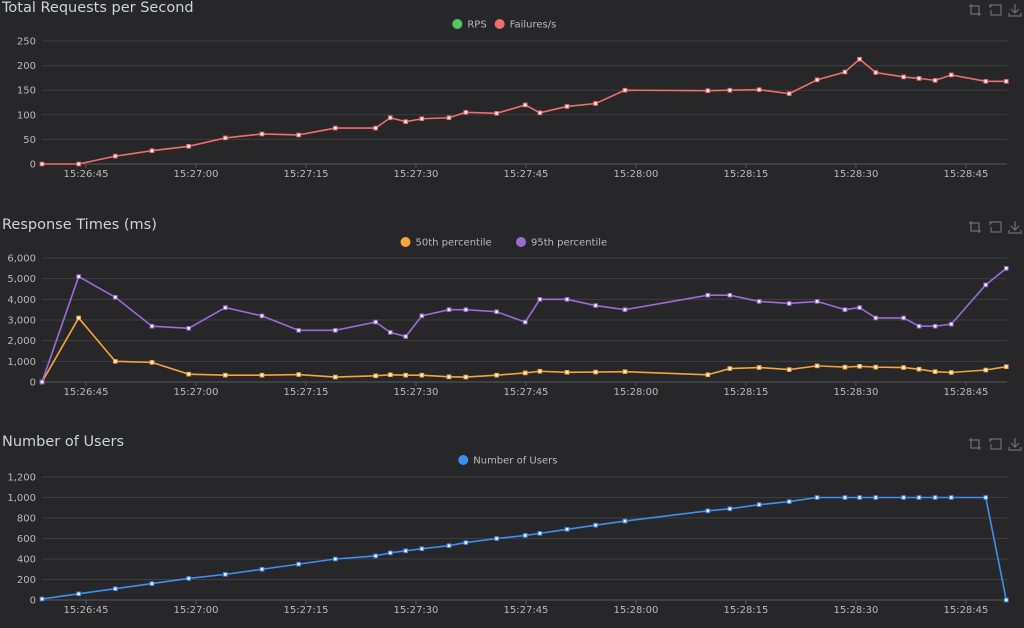  Describe the element at coordinates (525, 25) in the screenshot. I see `legend-item: Failures/s` at that location.